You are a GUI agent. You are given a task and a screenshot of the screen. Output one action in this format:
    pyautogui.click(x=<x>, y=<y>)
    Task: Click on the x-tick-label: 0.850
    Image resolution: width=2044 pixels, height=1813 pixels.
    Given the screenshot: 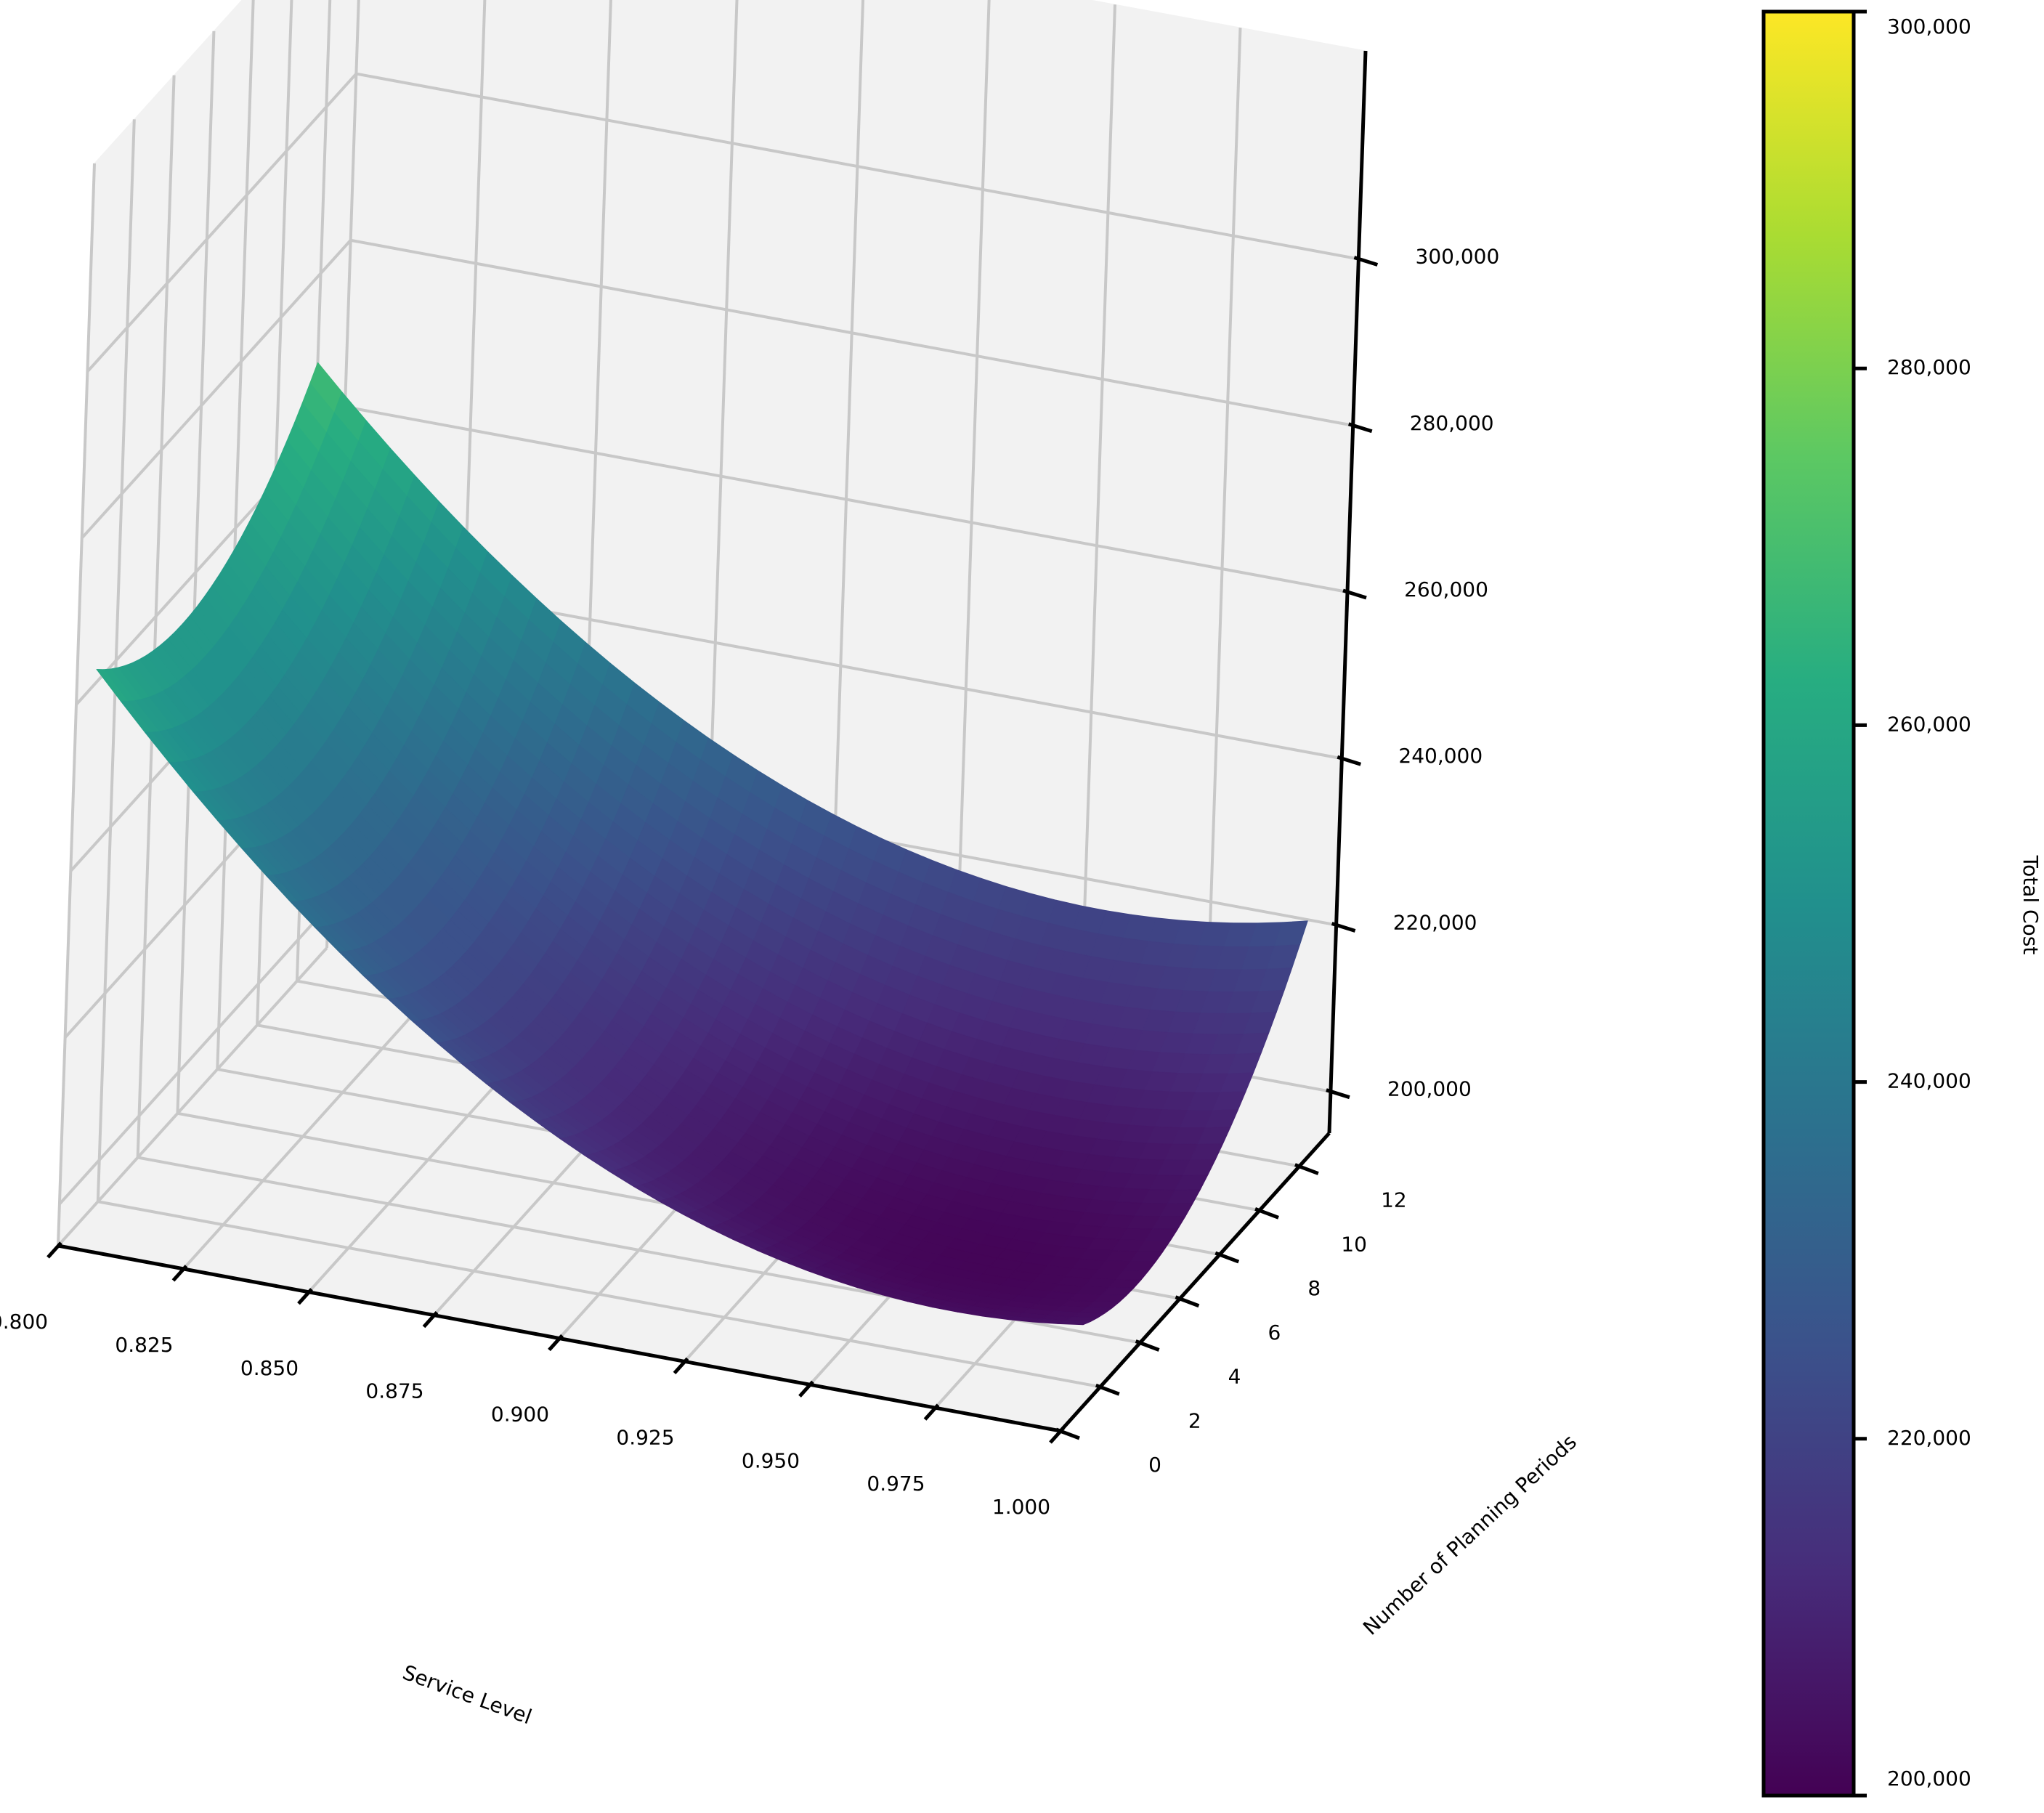 What is the action you would take?
    pyautogui.click(x=269, y=1368)
    